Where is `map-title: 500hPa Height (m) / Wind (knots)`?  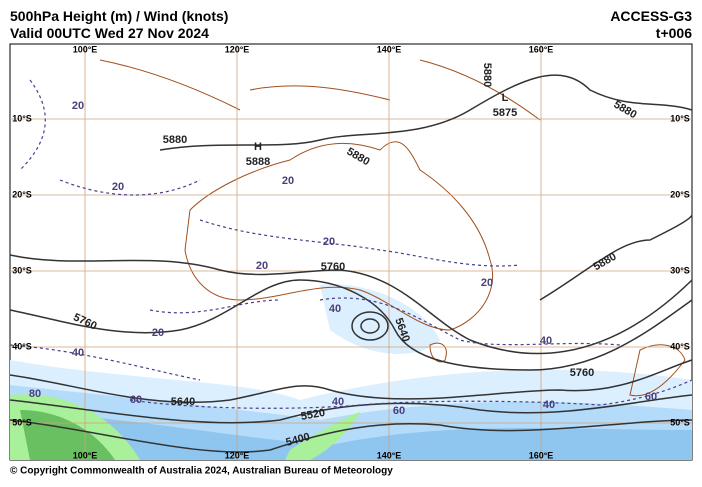 map-title: 500hPa Height (m) / Wind (knots) is located at coordinates (119, 16).